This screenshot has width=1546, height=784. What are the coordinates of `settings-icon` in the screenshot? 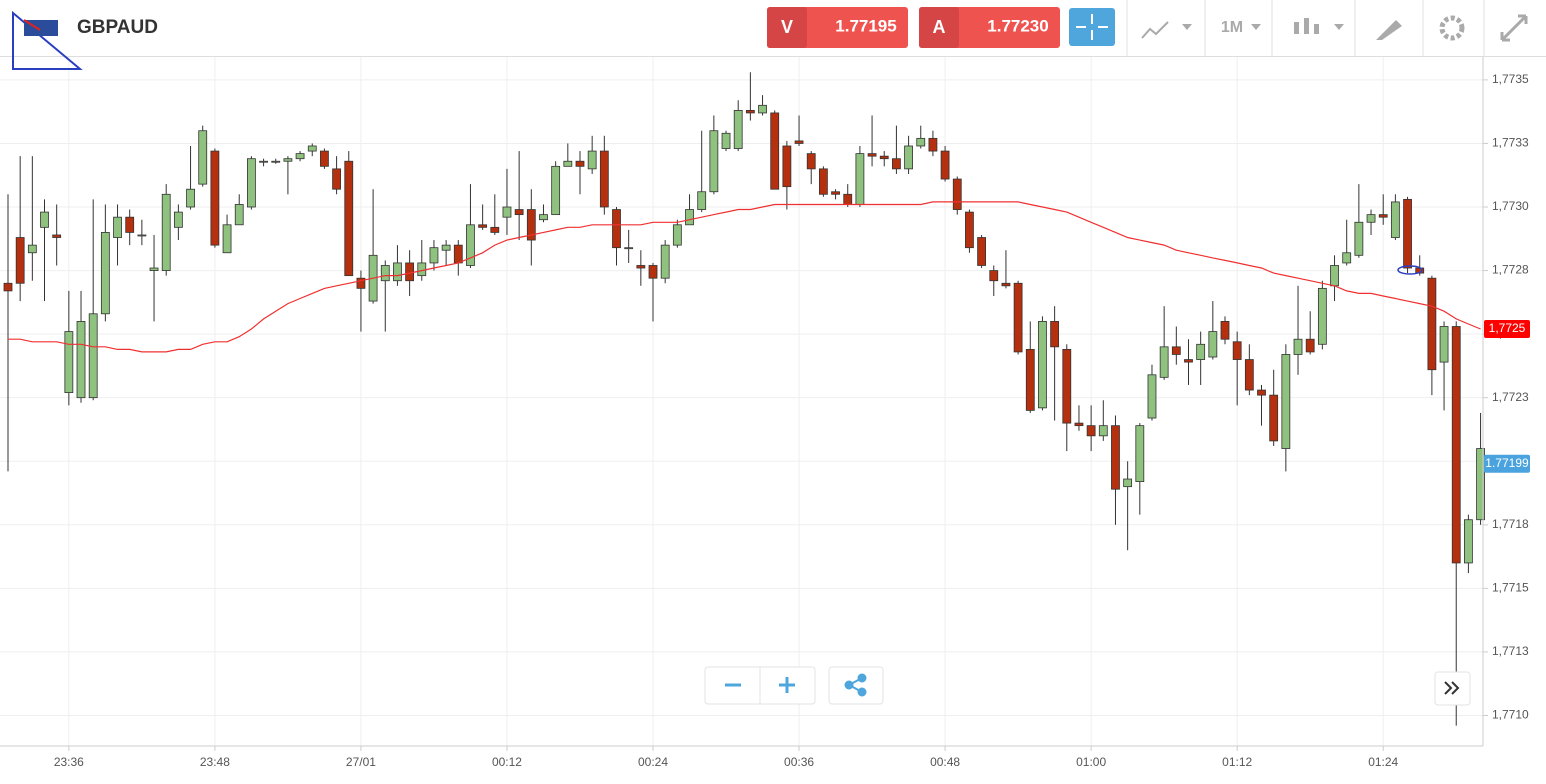 It's located at (1452, 28).